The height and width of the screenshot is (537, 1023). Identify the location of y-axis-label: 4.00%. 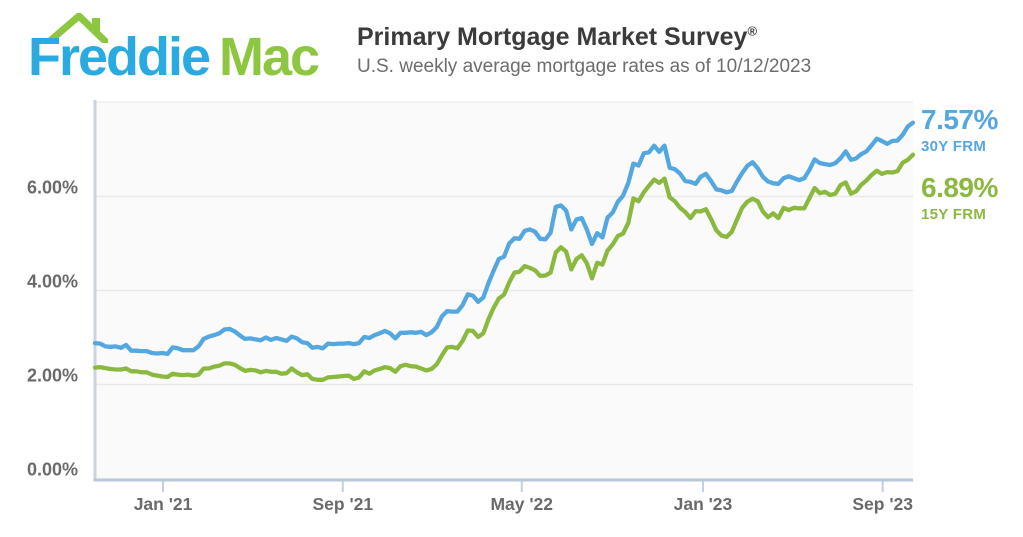
(52, 282).